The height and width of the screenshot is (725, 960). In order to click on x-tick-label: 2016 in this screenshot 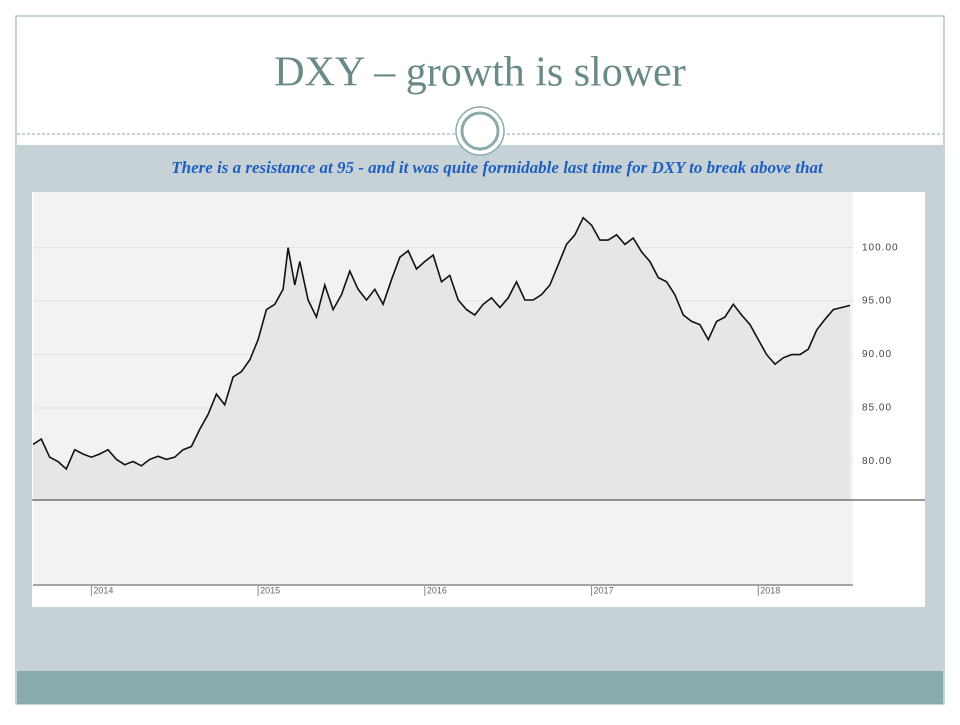, I will do `click(437, 590)`.